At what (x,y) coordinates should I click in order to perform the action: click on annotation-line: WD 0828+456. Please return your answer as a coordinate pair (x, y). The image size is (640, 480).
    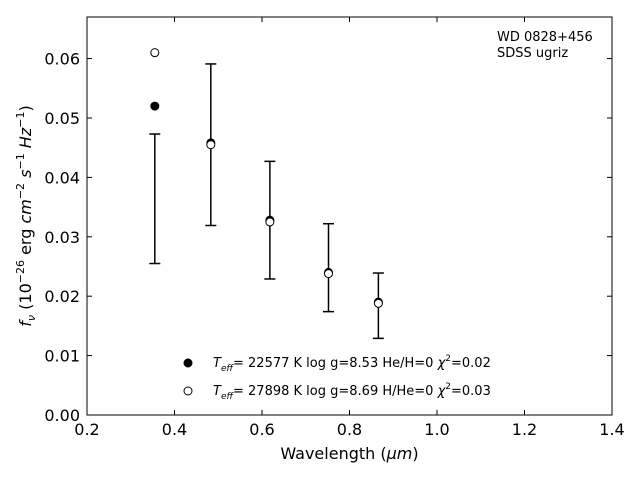
    Looking at the image, I should click on (545, 37).